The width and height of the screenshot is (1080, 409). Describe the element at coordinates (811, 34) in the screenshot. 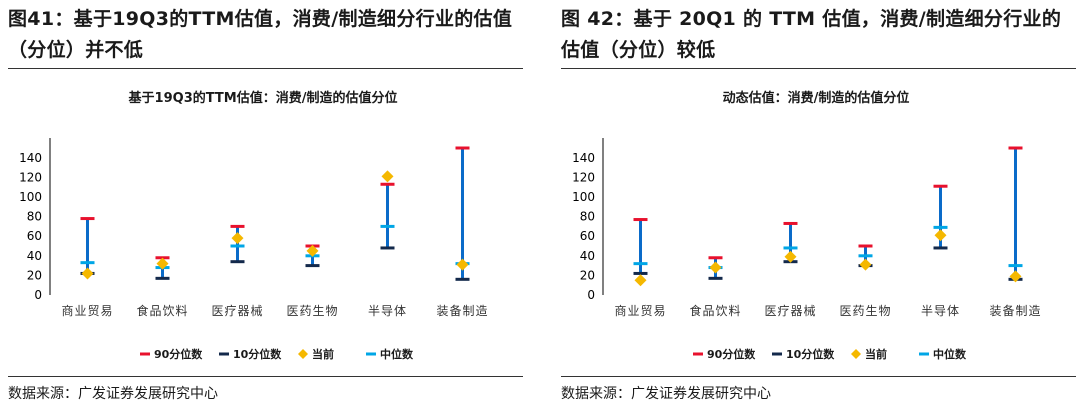

I see `figure-title: 图 42：基于 20Q1 的 TTM 估值，消费/制造细分行业的估值（分位）较低` at that location.